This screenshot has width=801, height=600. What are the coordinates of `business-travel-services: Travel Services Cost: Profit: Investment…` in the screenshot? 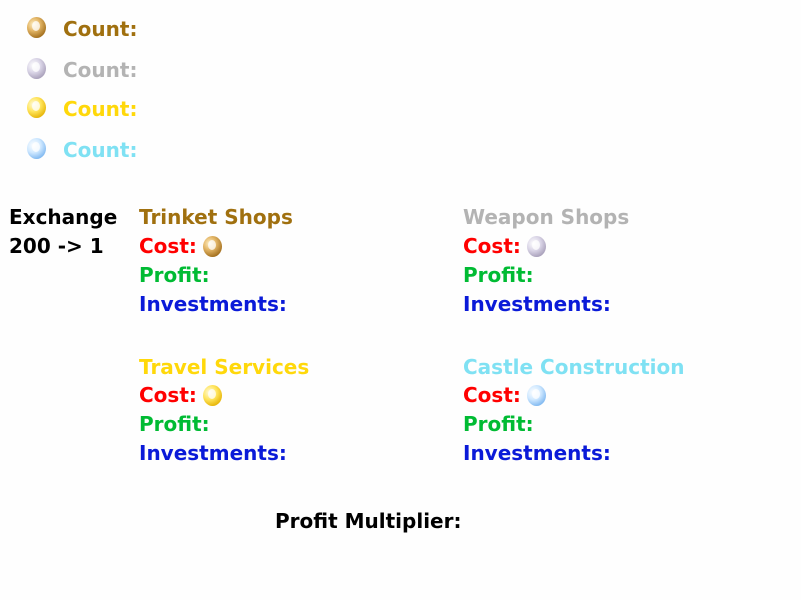 It's located at (224, 410).